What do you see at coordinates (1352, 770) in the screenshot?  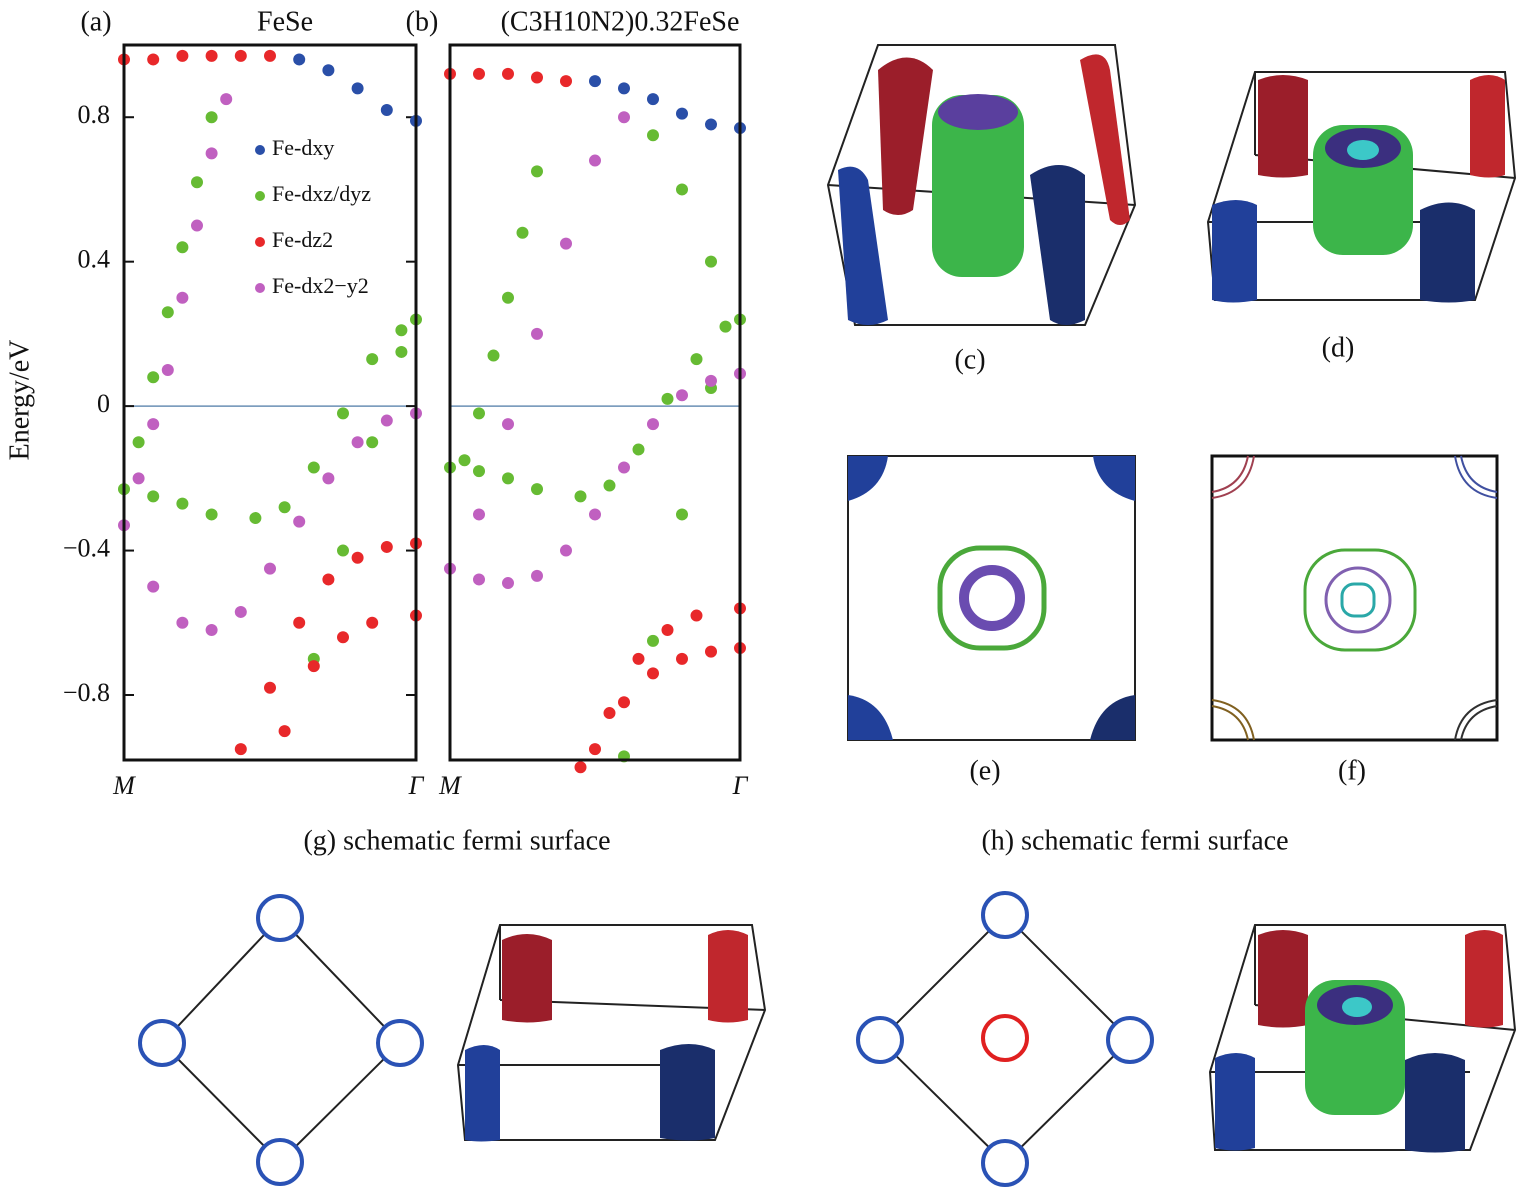 I see `panel-label: (f)` at bounding box center [1352, 770].